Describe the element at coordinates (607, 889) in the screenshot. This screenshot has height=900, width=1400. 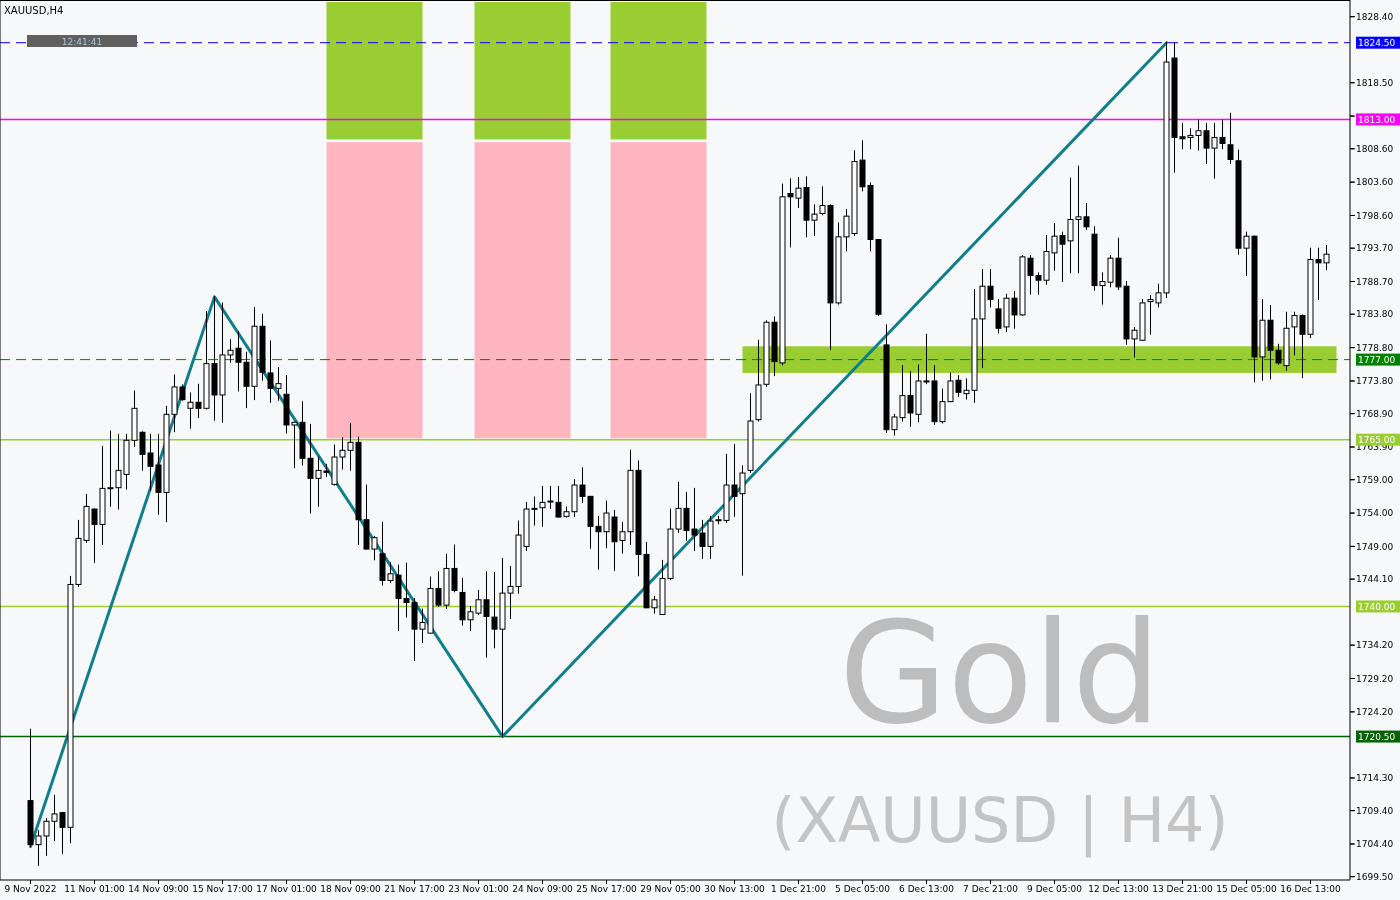
I see `x-tick-label: 25 Nov 17:00` at that location.